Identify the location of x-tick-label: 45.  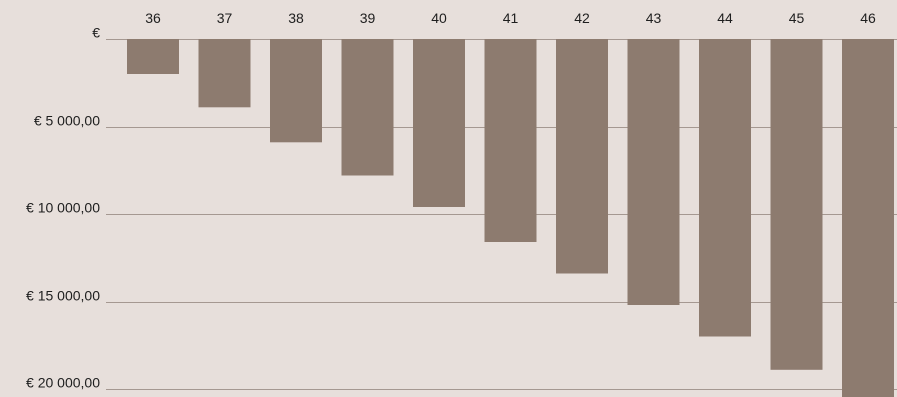
(797, 18).